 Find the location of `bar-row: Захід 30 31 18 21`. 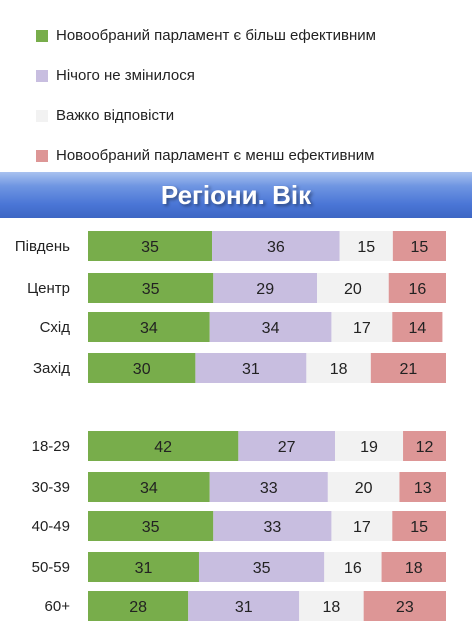

bar-row: Захід 30 31 18 21 is located at coordinates (239, 368).